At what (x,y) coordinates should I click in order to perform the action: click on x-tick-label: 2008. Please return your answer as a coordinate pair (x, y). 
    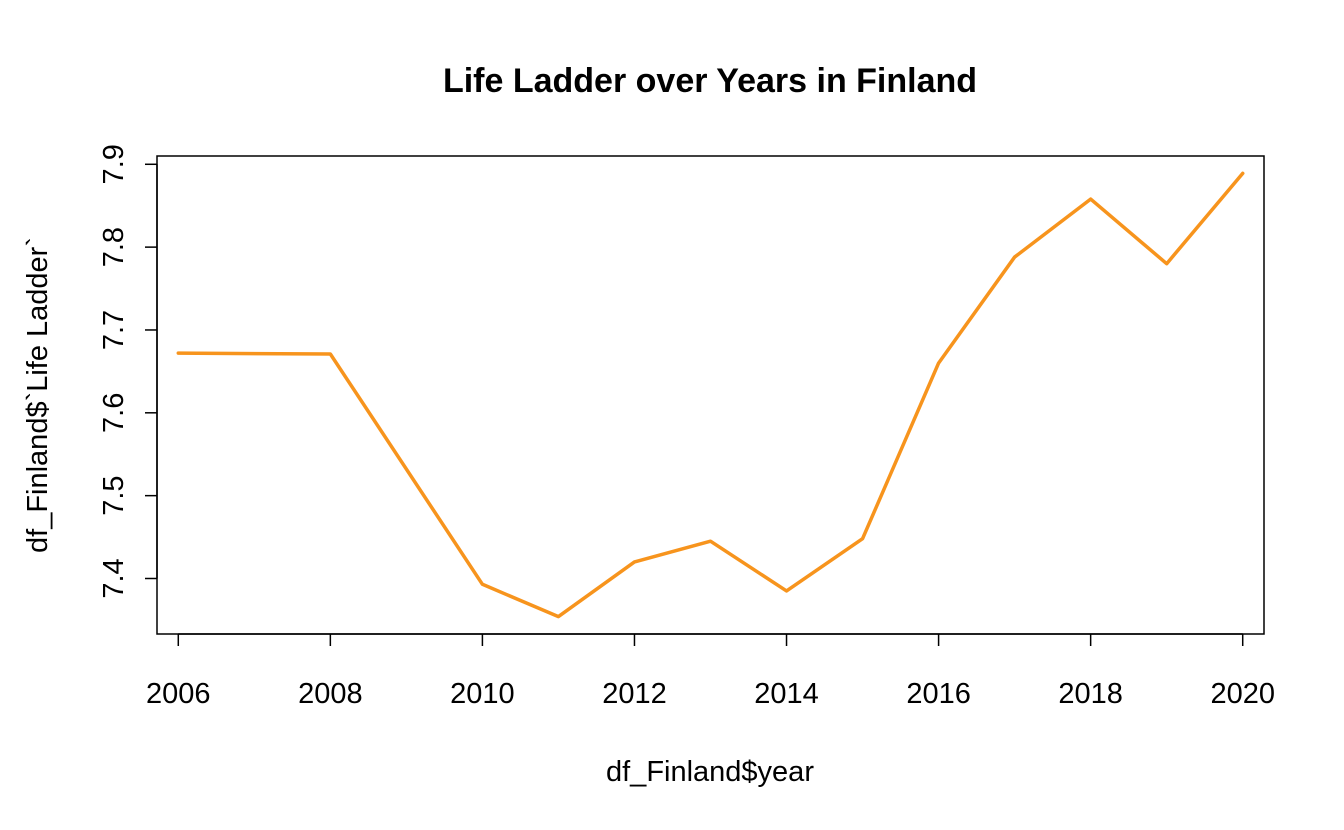
    Looking at the image, I should click on (330, 694).